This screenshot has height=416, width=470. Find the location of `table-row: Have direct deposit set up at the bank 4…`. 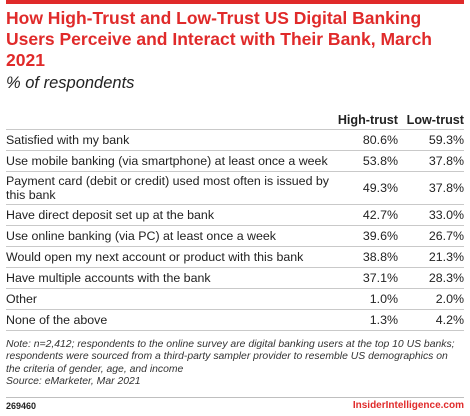

table-row: Have direct deposit set up at the bank 4… is located at coordinates (235, 215).